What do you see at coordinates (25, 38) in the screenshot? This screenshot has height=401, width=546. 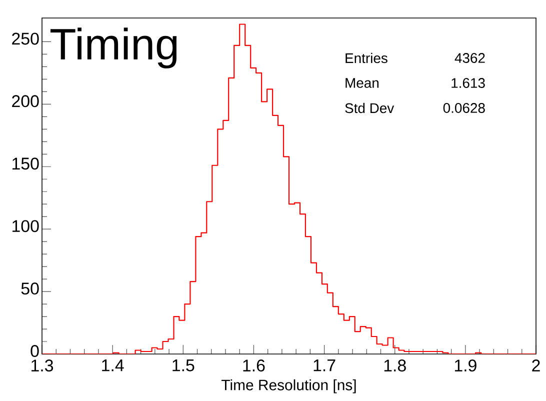 I see `y-tick-label: 250` at bounding box center [25, 38].